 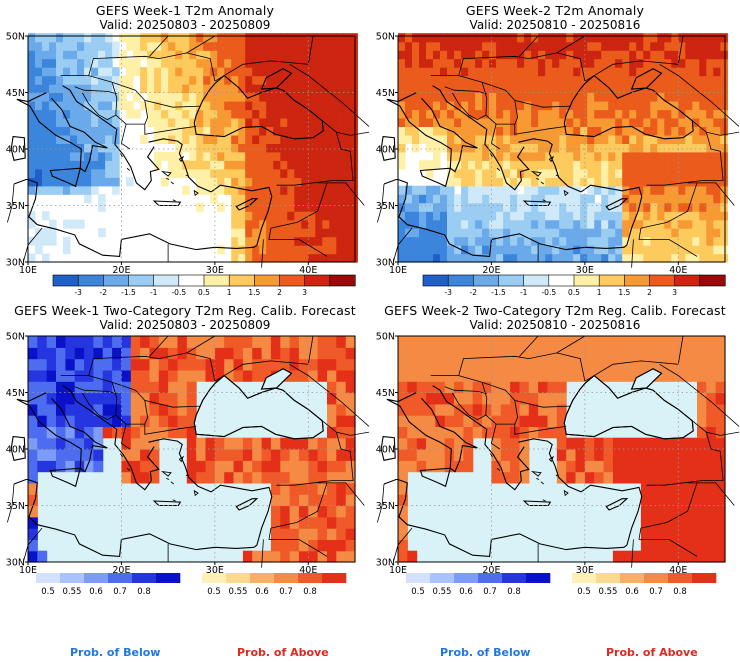 I want to click on colorbar-label: 0.8, so click(x=514, y=592).